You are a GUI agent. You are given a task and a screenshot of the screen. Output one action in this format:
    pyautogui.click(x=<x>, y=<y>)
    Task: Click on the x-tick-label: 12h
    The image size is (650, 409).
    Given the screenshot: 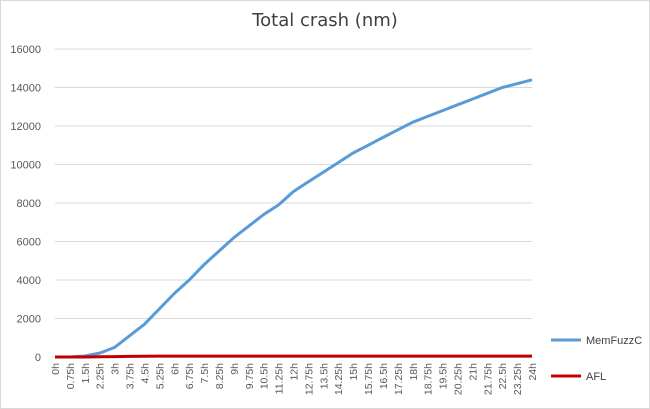 What is the action you would take?
    pyautogui.click(x=295, y=372)
    